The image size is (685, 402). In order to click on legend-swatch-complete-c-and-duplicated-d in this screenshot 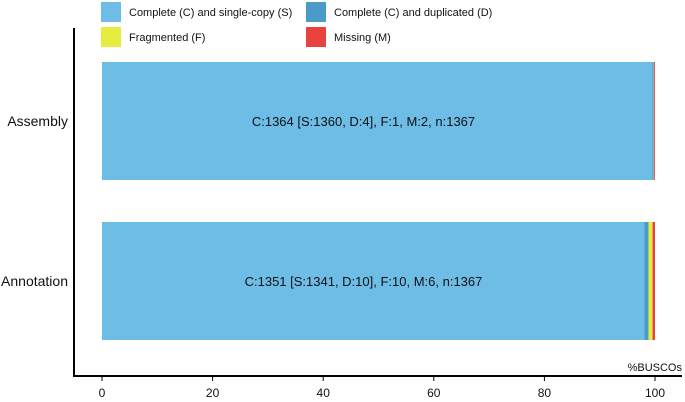, I will do `click(316, 12)`.